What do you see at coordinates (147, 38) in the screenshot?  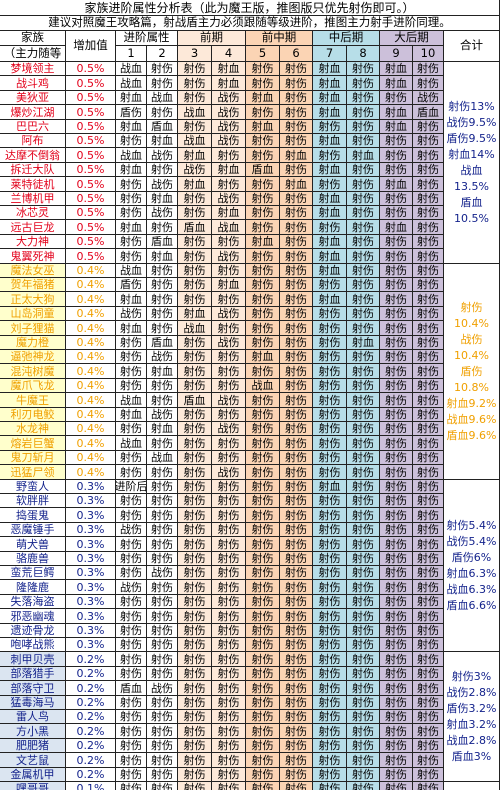 I see `header-attr: 进阶属性` at bounding box center [147, 38].